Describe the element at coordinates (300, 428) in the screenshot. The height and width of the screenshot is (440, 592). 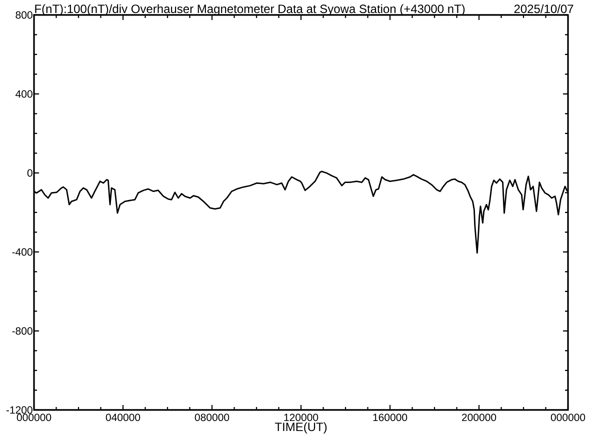
I see `x-axis-title: TIME(UT)` at that location.